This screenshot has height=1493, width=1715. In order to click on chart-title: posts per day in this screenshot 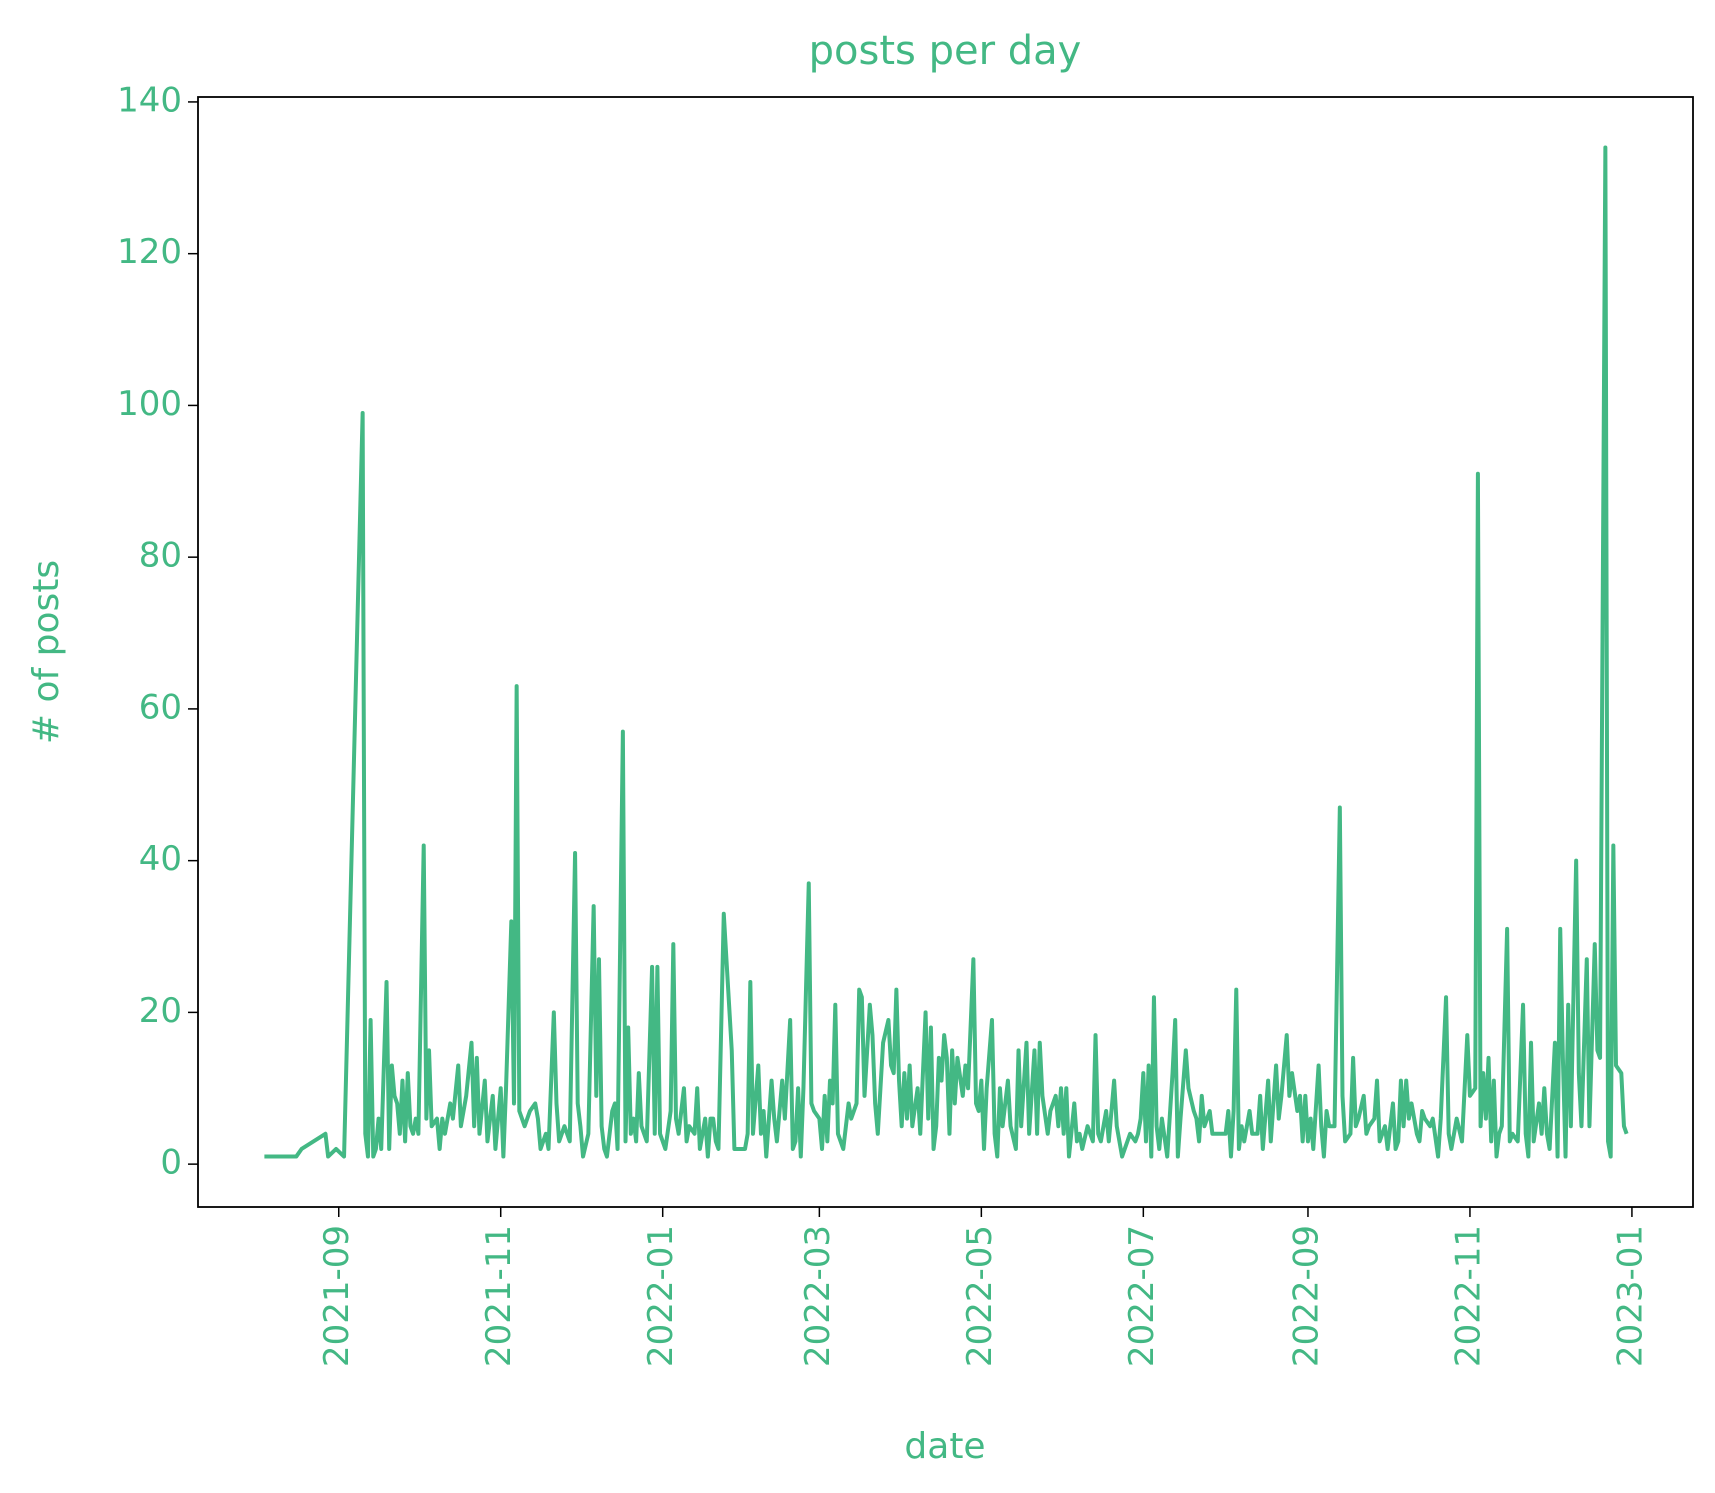, I will do `click(945, 51)`.